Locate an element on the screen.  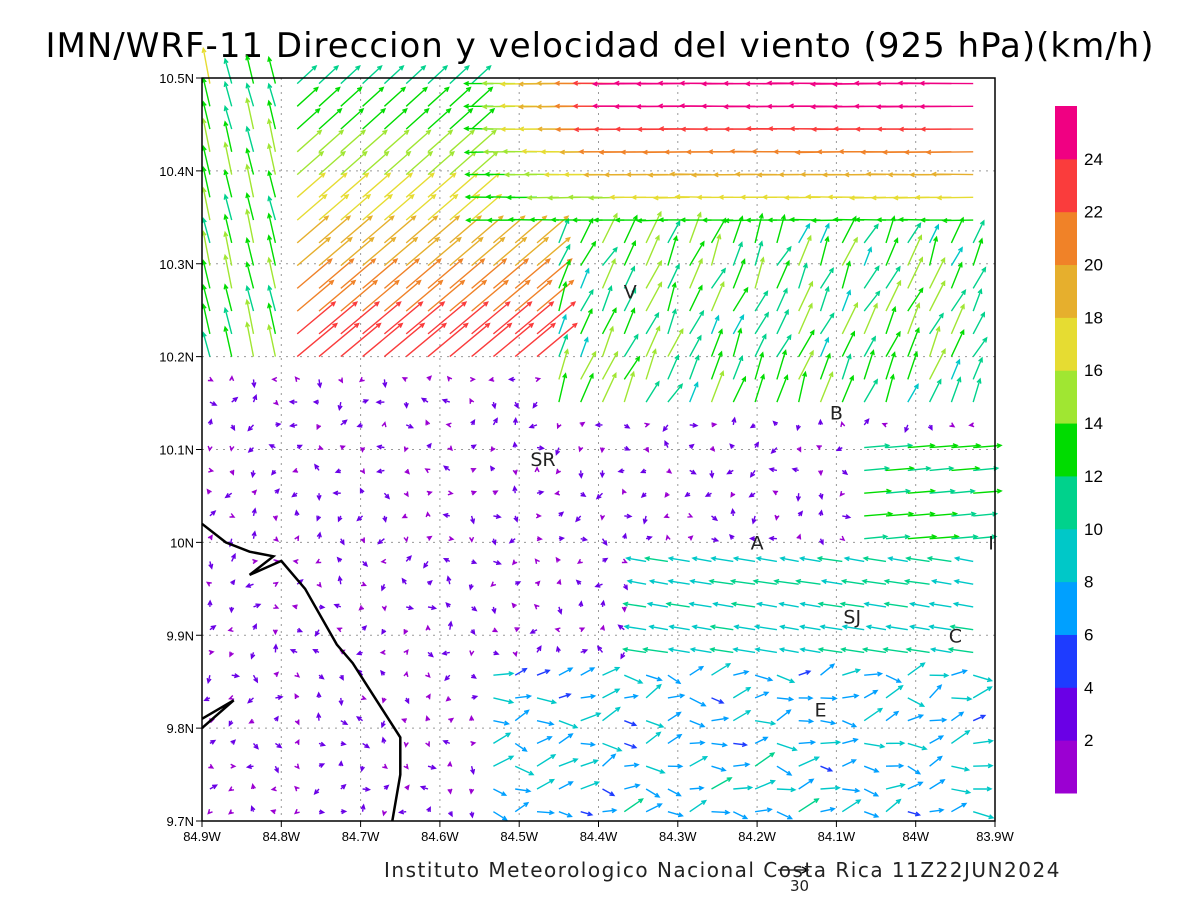
place-label: SJ is located at coordinates (852, 618).